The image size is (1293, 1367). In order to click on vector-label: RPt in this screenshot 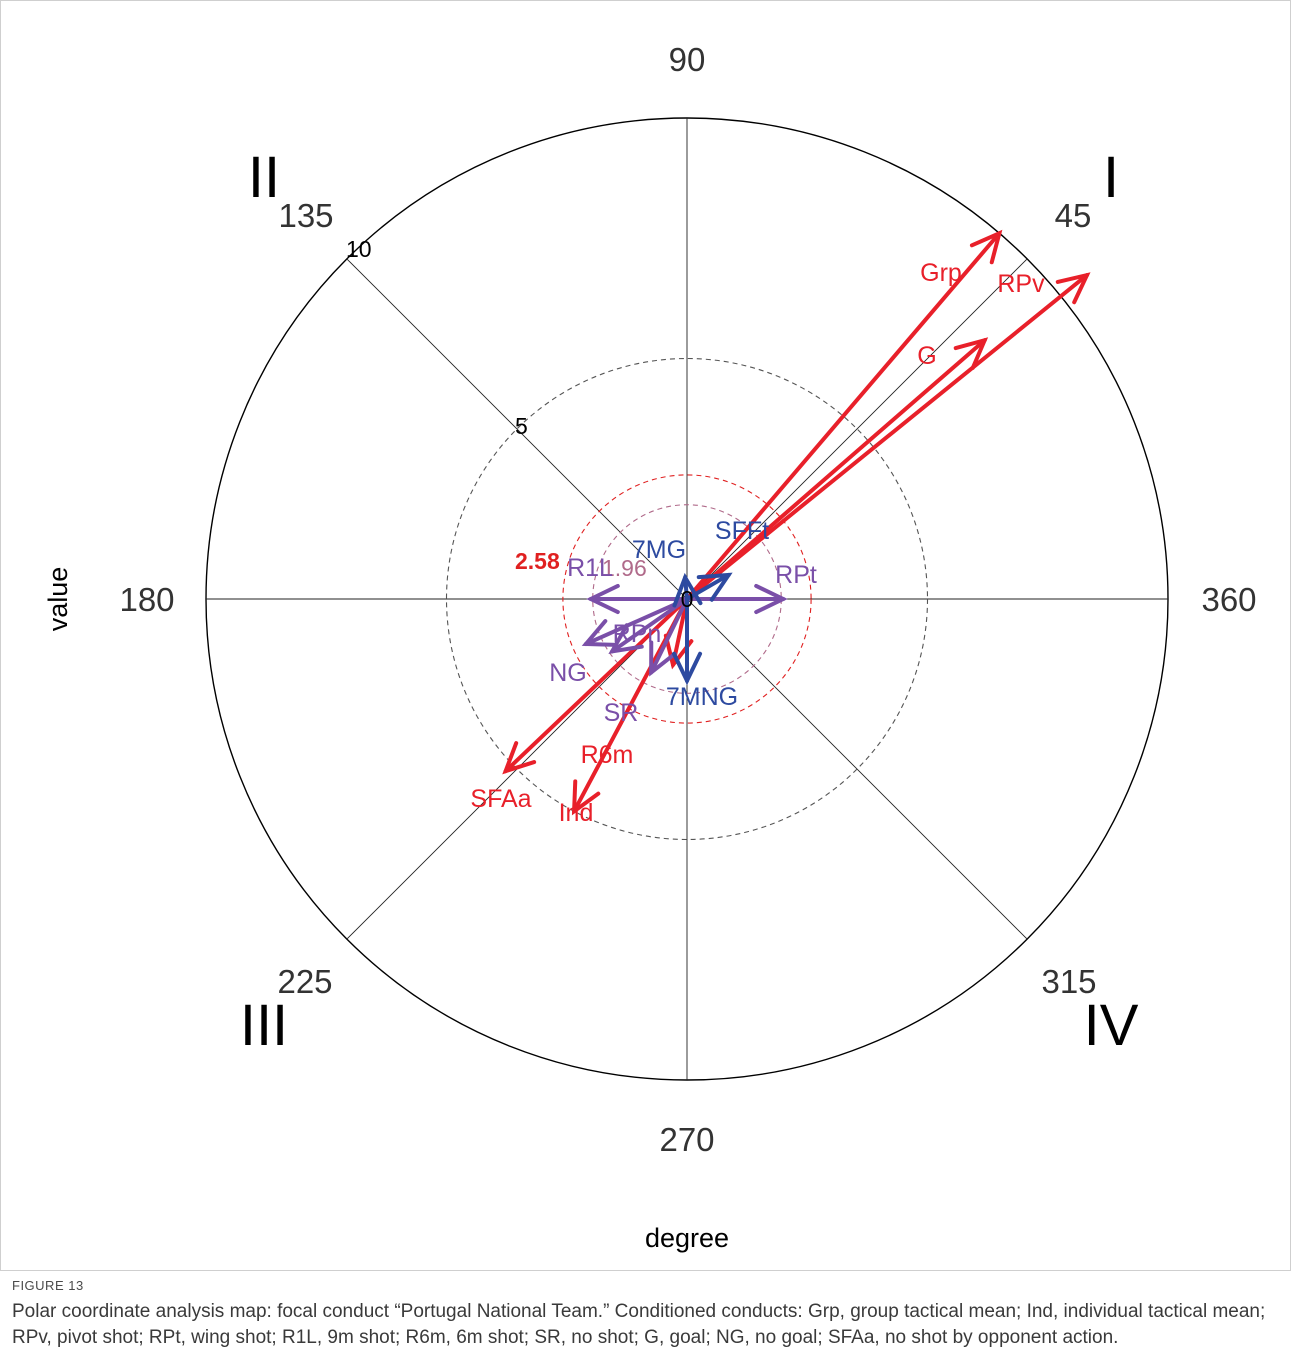, I will do `click(796, 575)`.